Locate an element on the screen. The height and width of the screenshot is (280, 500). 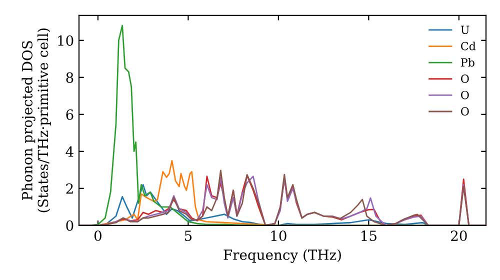
x-tick-label: 20 is located at coordinates (459, 236).